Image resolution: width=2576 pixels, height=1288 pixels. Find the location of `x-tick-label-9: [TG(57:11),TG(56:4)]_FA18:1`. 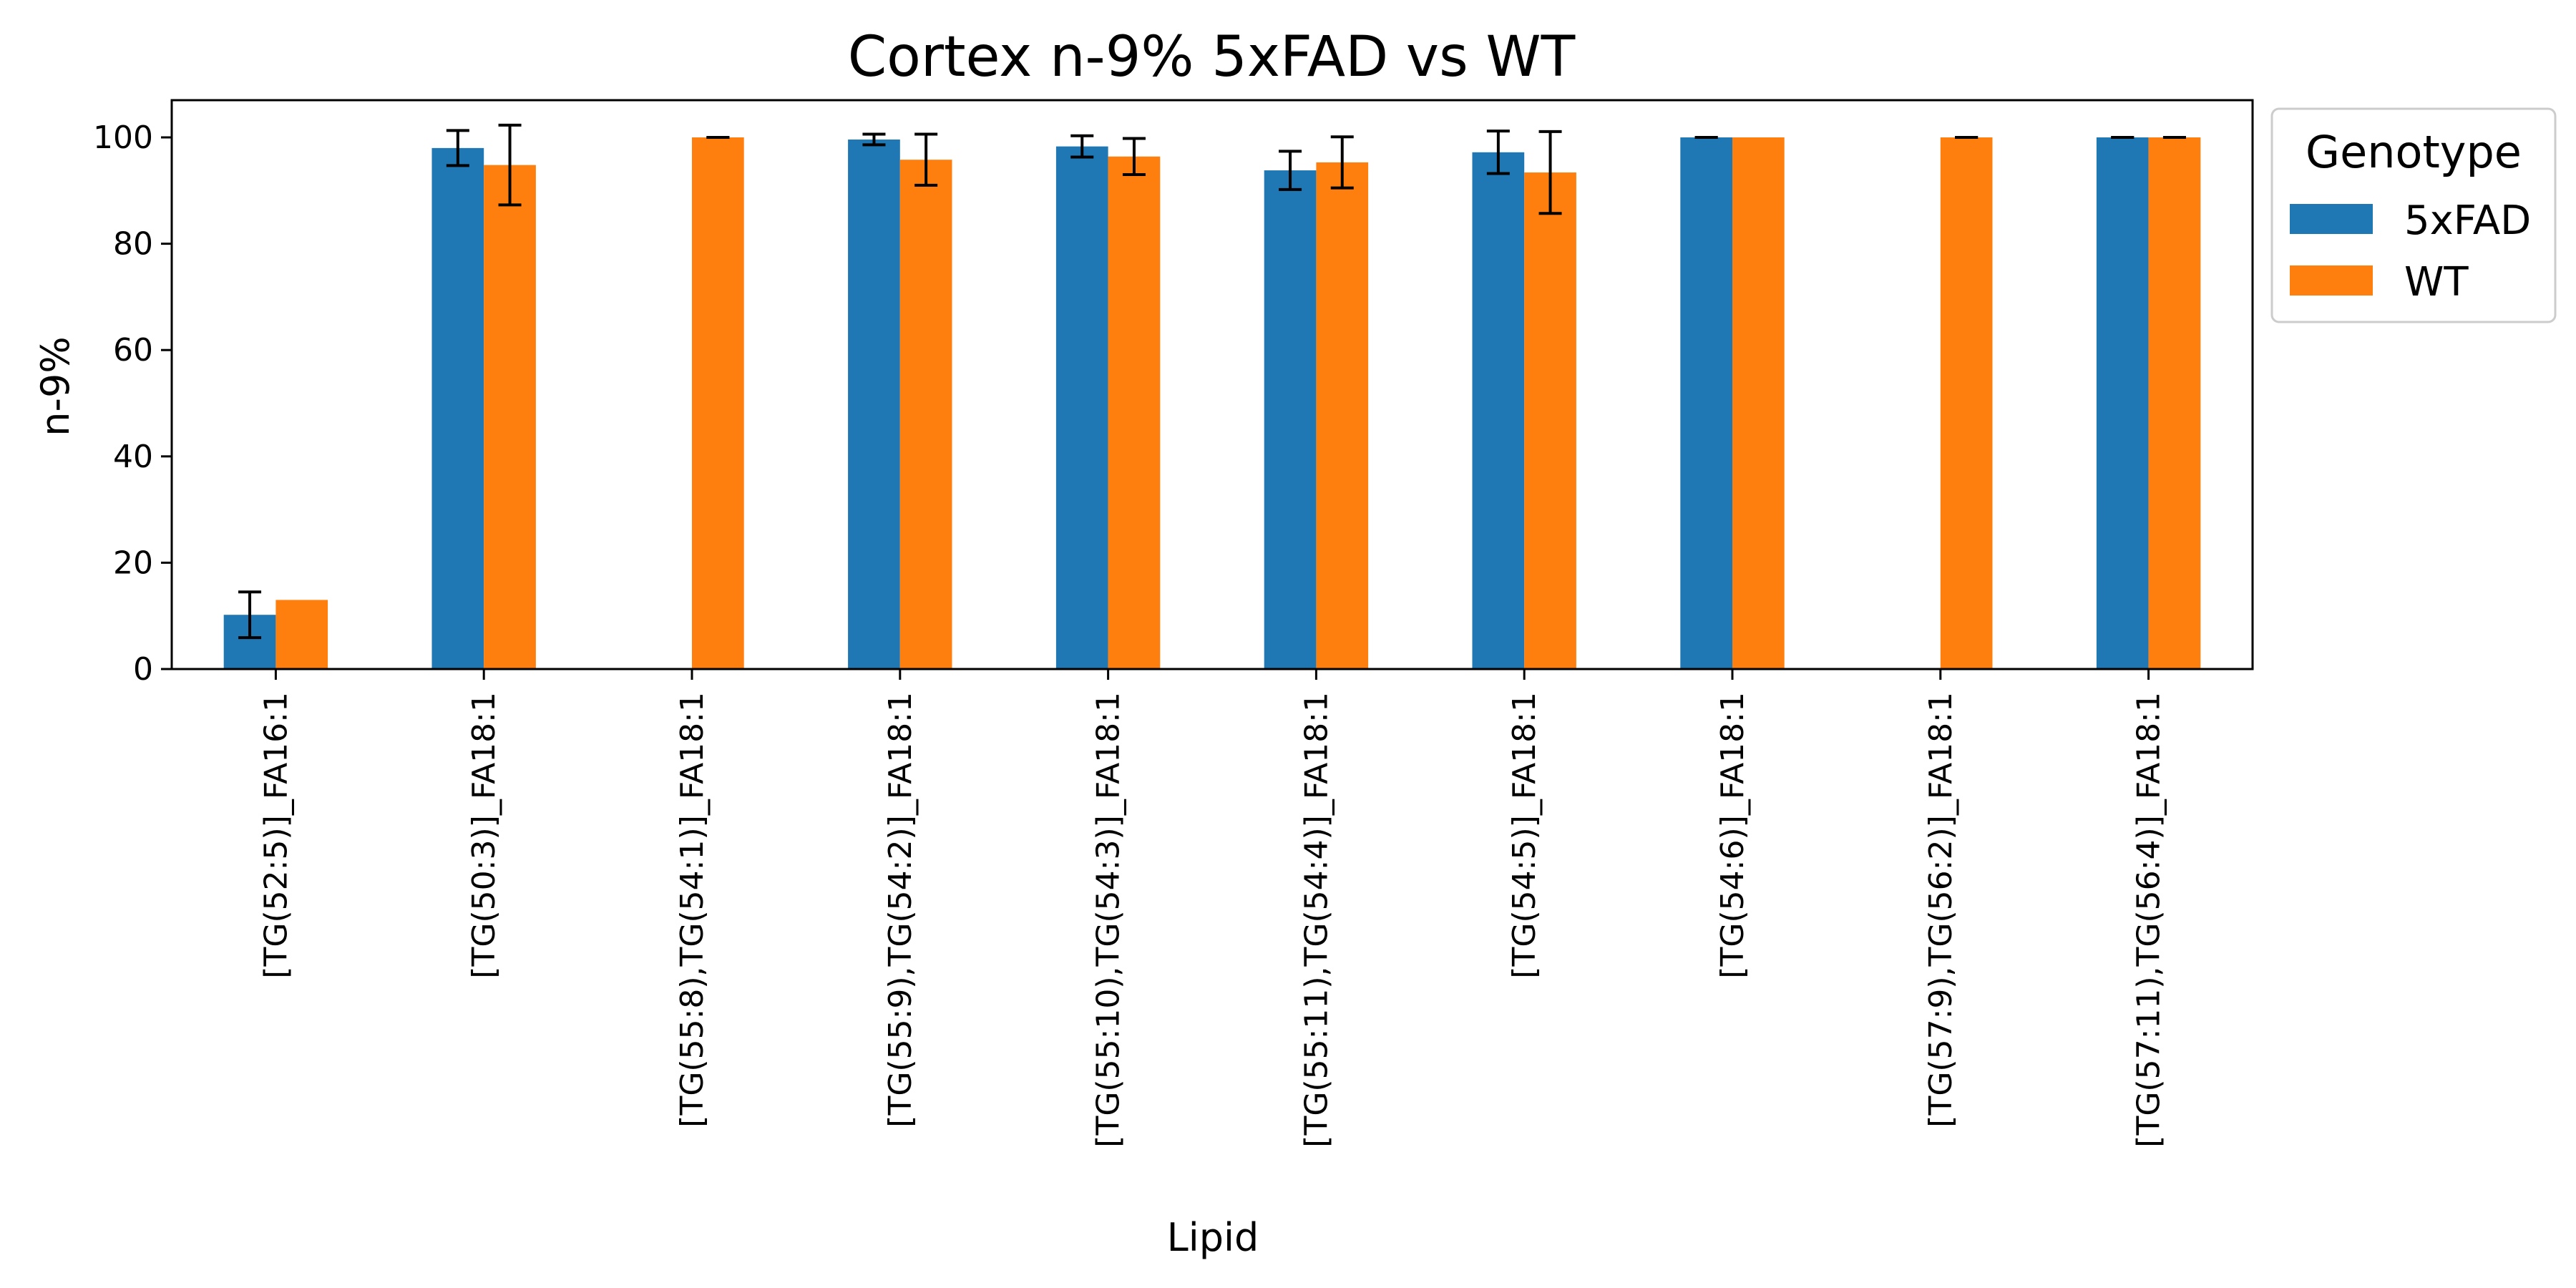

x-tick-label-9: [TG(57:11),TG(56:4)]_FA18:1 is located at coordinates (2149, 920).